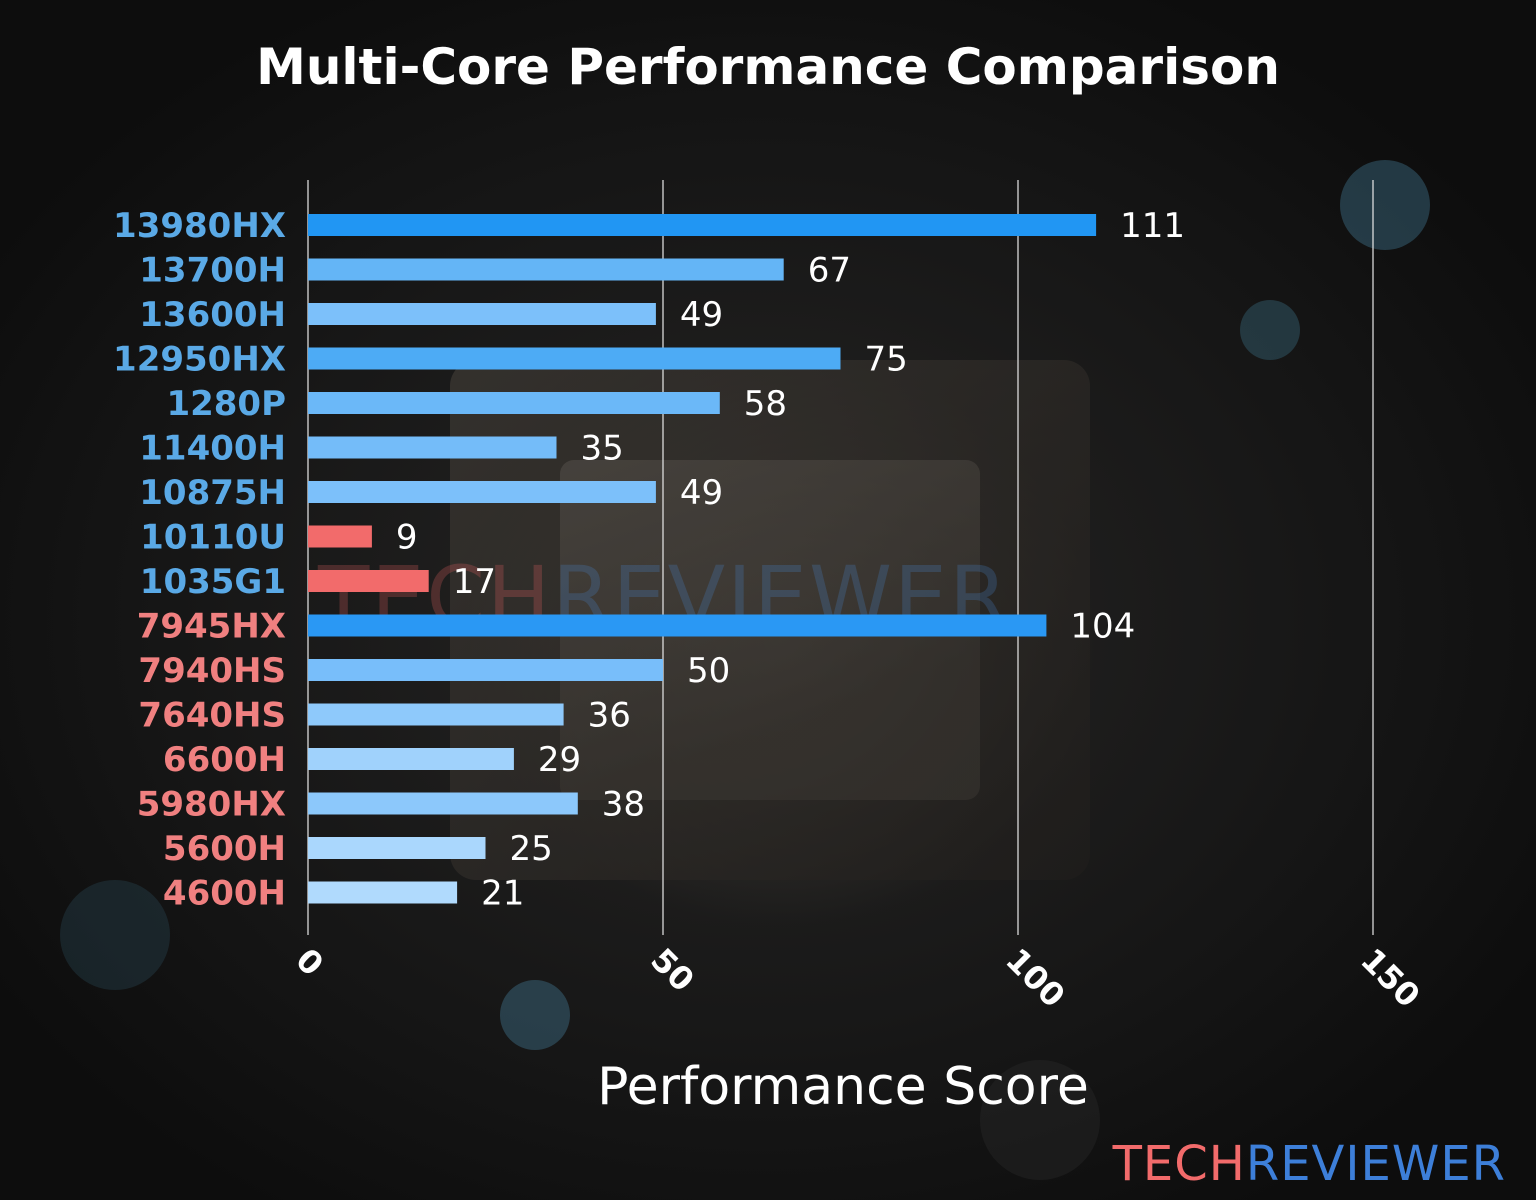 Image resolution: width=1536 pixels, height=1200 pixels. I want to click on category-label: 10875H, so click(212, 493).